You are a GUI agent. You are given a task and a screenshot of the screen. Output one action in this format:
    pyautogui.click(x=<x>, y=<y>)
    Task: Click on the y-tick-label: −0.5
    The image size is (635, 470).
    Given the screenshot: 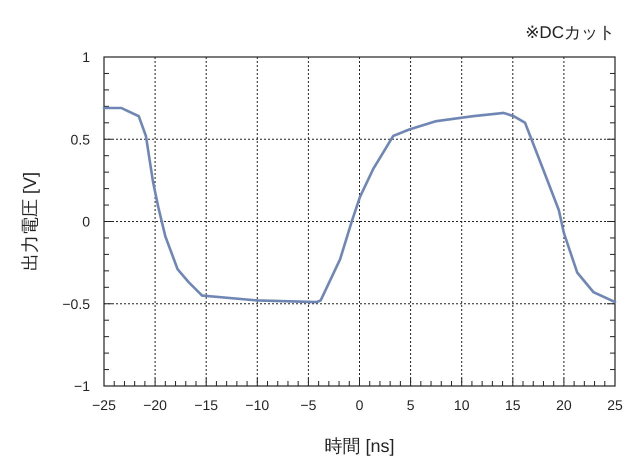 What is the action you would take?
    pyautogui.click(x=76, y=304)
    